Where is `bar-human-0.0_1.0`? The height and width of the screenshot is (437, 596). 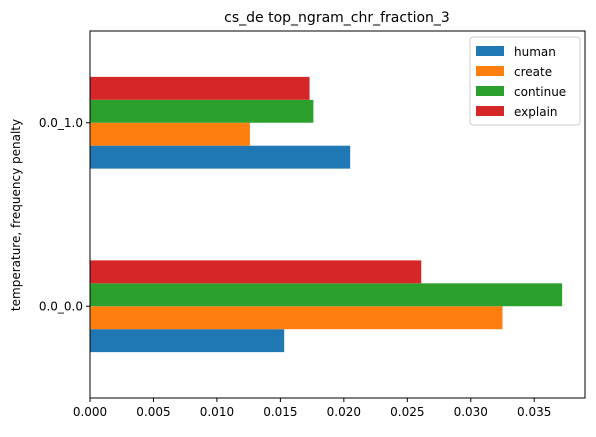
bar-human-0.0_1.0 is located at coordinates (220, 157).